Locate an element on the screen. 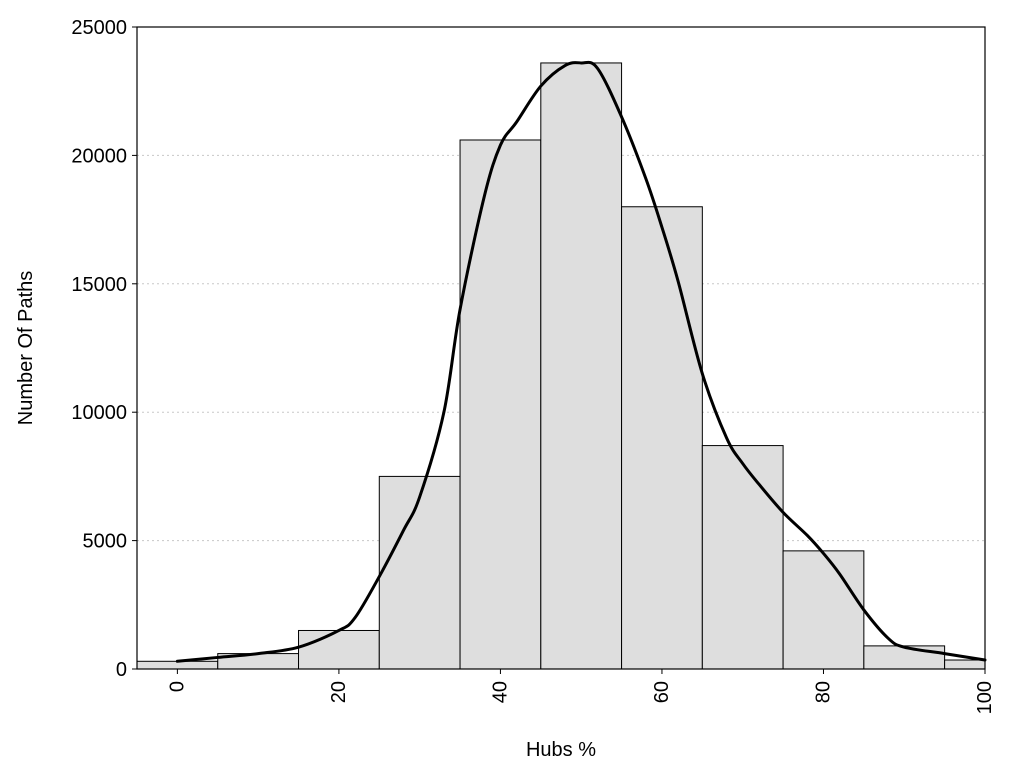  y-tick-label-0: 0 is located at coordinates (121, 670).